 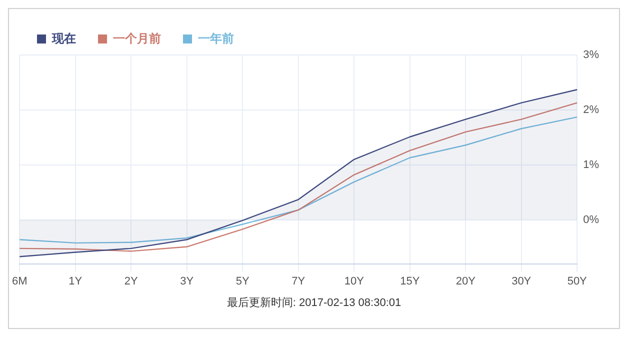 What do you see at coordinates (243, 281) in the screenshot?
I see `x-tick-label: 5Y` at bounding box center [243, 281].